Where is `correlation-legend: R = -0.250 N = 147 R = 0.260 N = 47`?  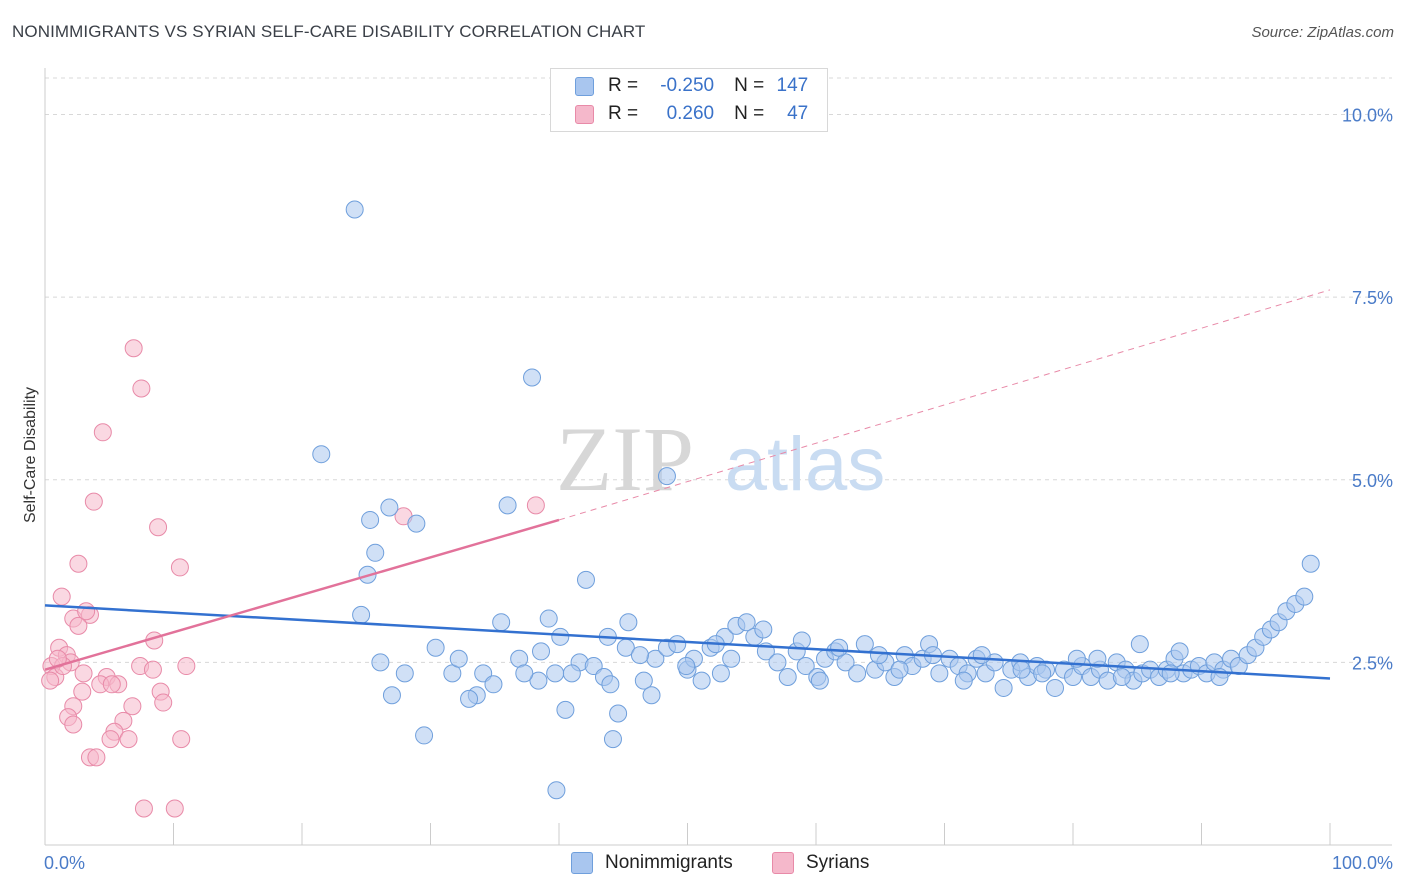
correlation-legend: R = -0.250 N = 147 R = 0.260 N = 47 is located at coordinates (689, 100).